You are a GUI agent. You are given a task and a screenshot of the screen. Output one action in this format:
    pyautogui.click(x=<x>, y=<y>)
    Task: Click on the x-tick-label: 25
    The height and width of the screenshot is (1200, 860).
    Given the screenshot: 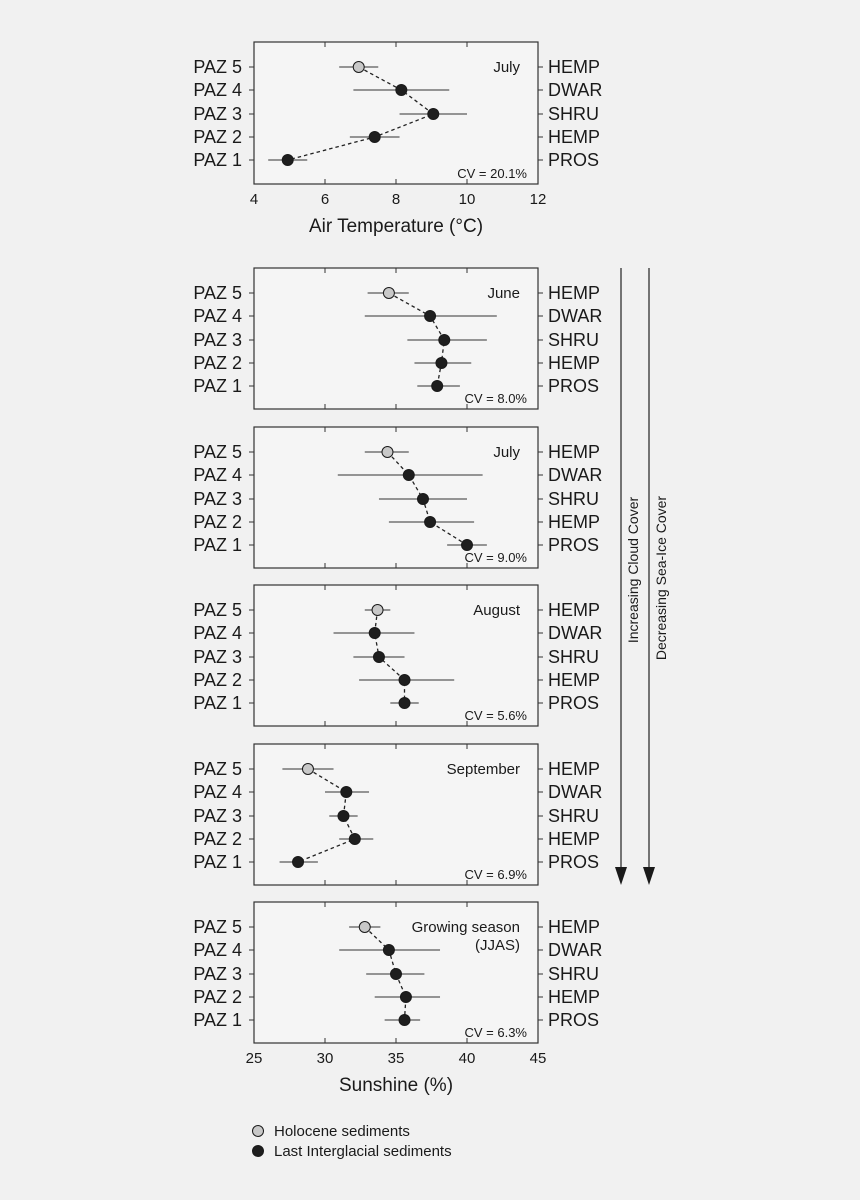 What is the action you would take?
    pyautogui.click(x=254, y=1058)
    